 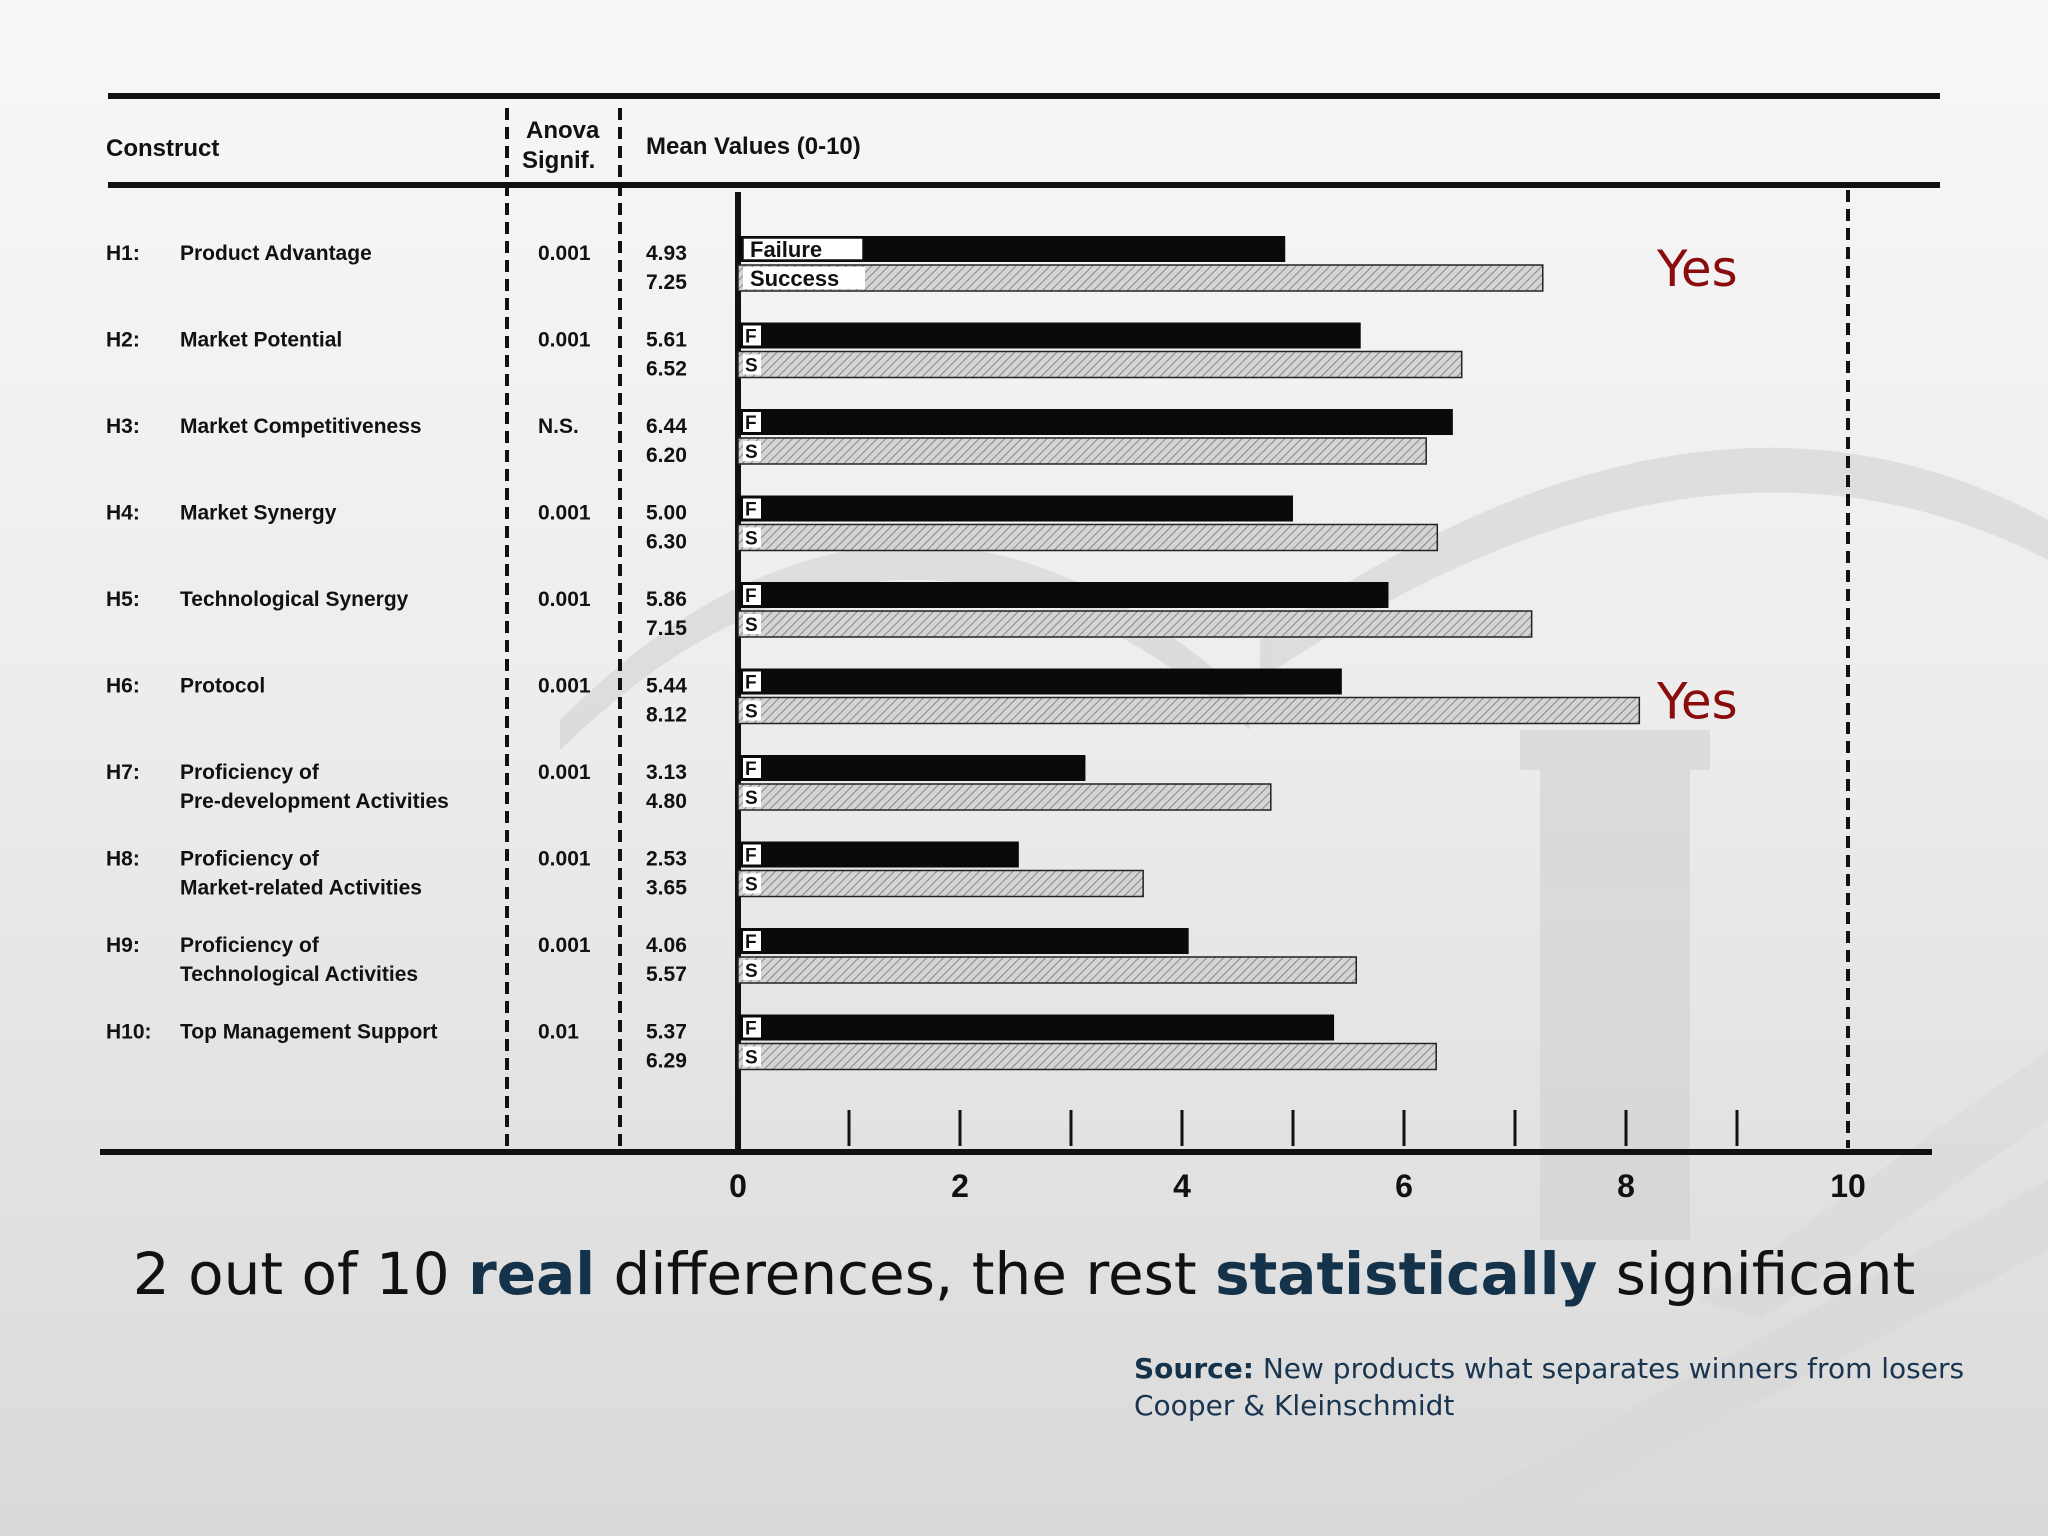 I want to click on row-construct-name: Pre-development Activities, so click(x=314, y=801).